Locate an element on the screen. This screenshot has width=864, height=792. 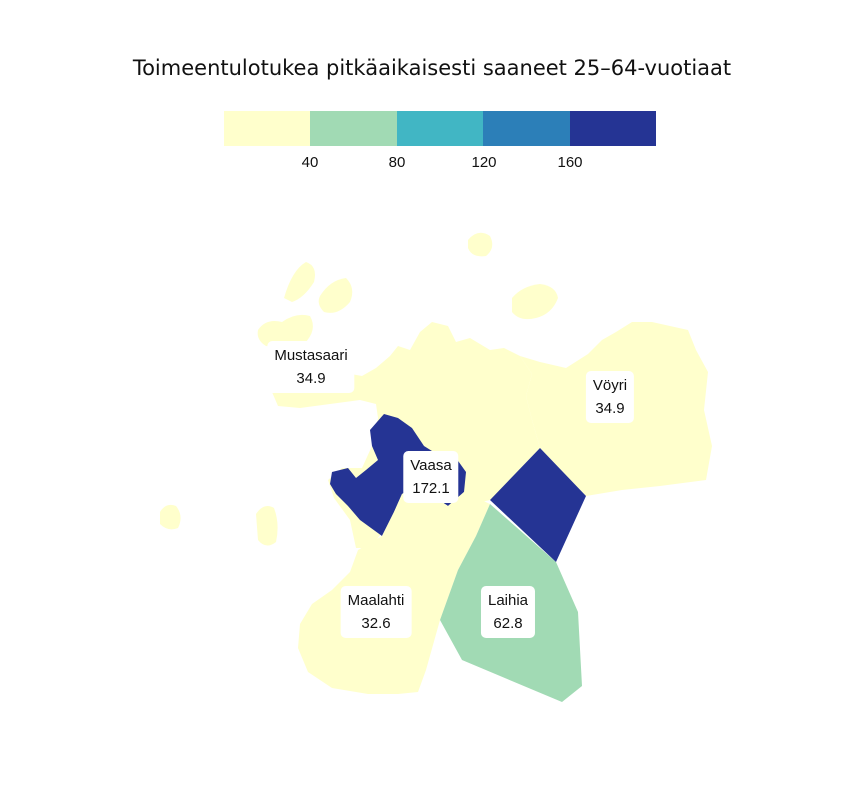
label-voyri: Vöyri 34.9 is located at coordinates (610, 397).